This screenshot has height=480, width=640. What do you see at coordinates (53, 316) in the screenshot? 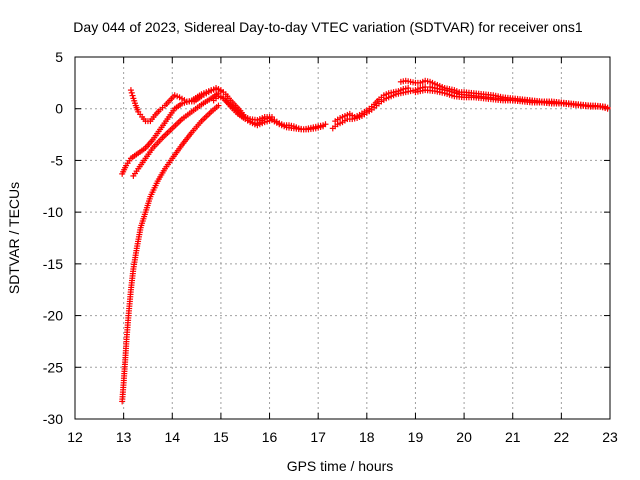
I see `y-tick-label: -20` at bounding box center [53, 316].